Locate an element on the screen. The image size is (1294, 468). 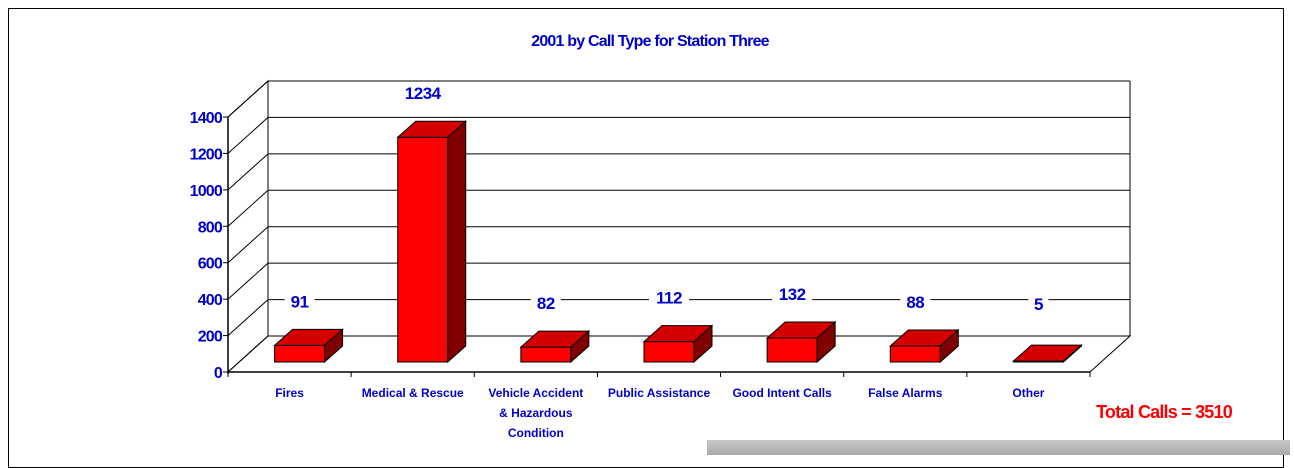
y-tick-label: 600 is located at coordinates (210, 264).